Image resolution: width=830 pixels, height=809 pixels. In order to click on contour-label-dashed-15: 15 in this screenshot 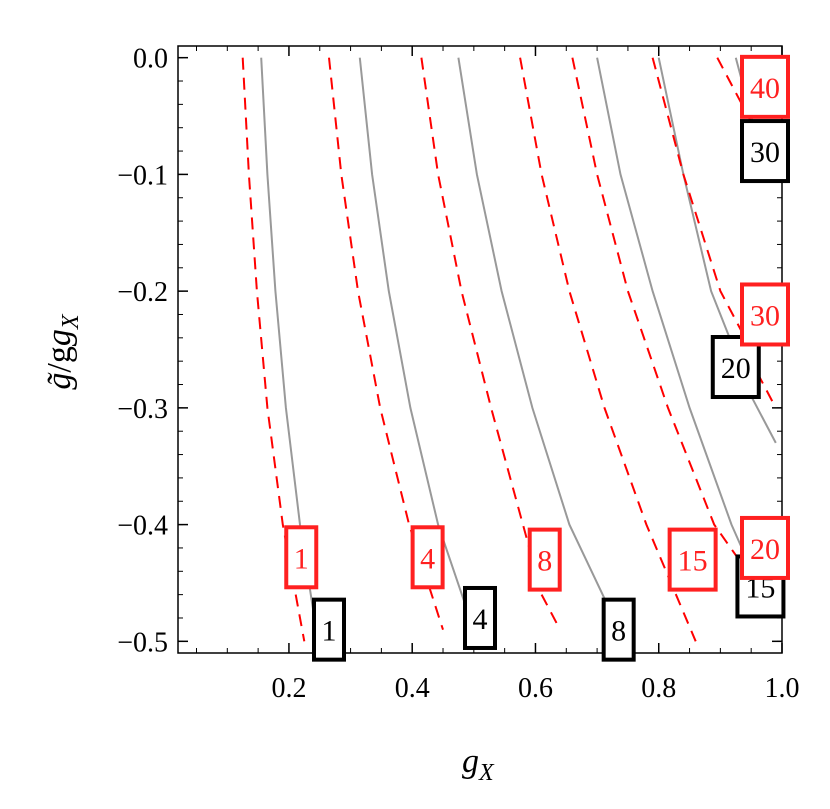, I will do `click(692, 559)`.